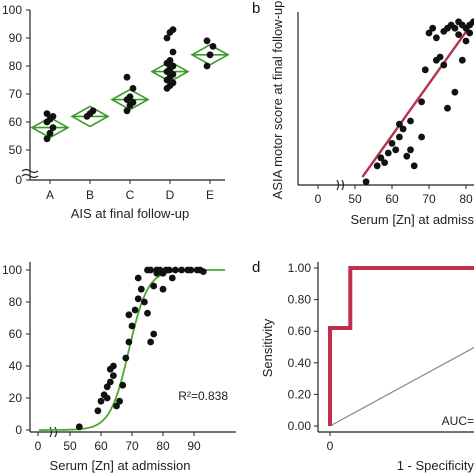 The height and width of the screenshot is (474, 474). Describe the element at coordinates (16, 66) in the screenshot. I see `panel-a-y-tick-label: 80` at that location.